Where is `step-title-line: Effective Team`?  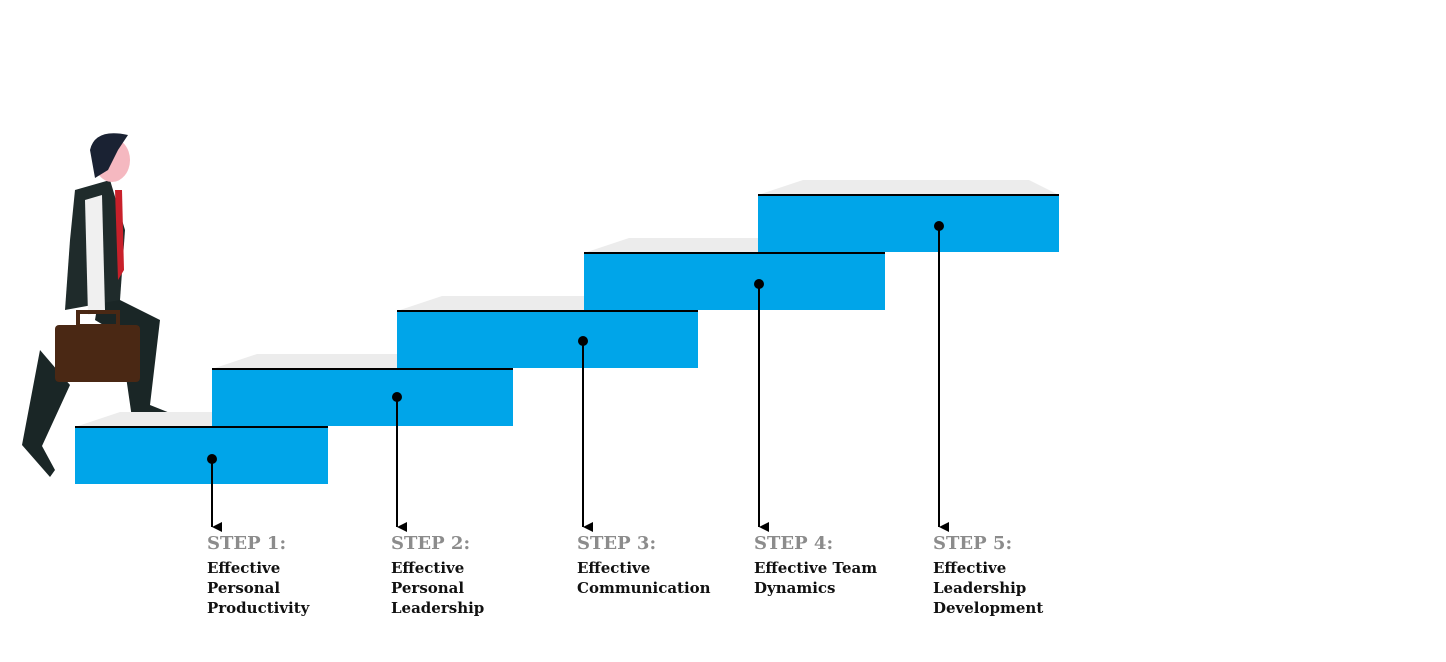 step-title-line: Effective Team is located at coordinates (815, 568).